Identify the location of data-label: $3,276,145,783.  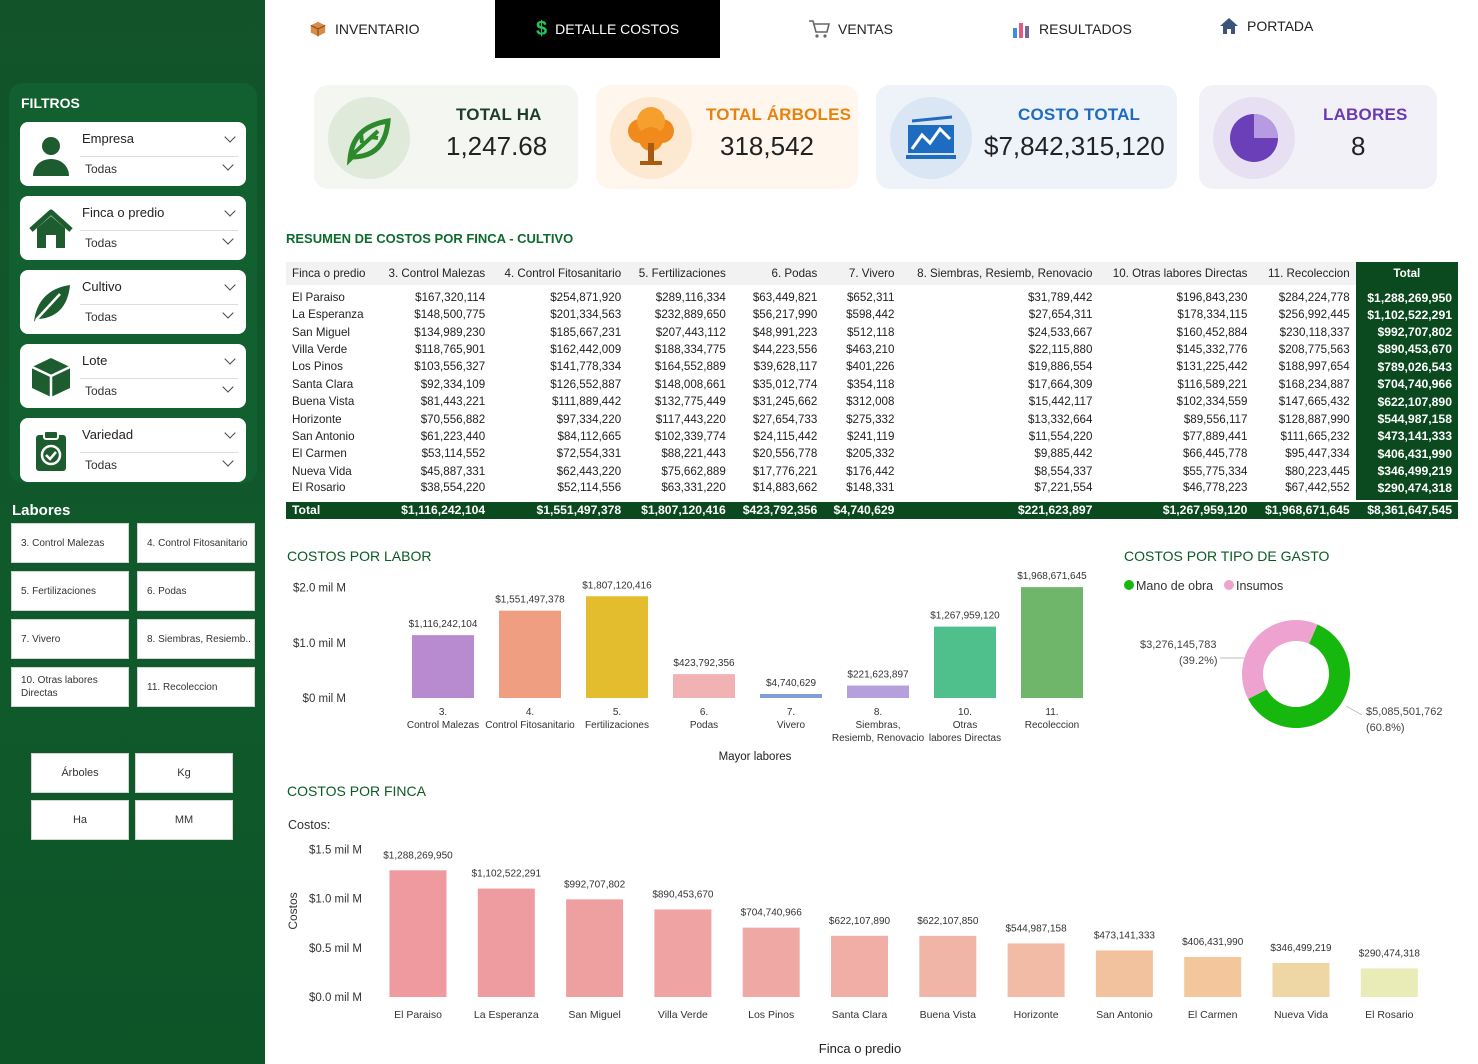
(1178, 645).